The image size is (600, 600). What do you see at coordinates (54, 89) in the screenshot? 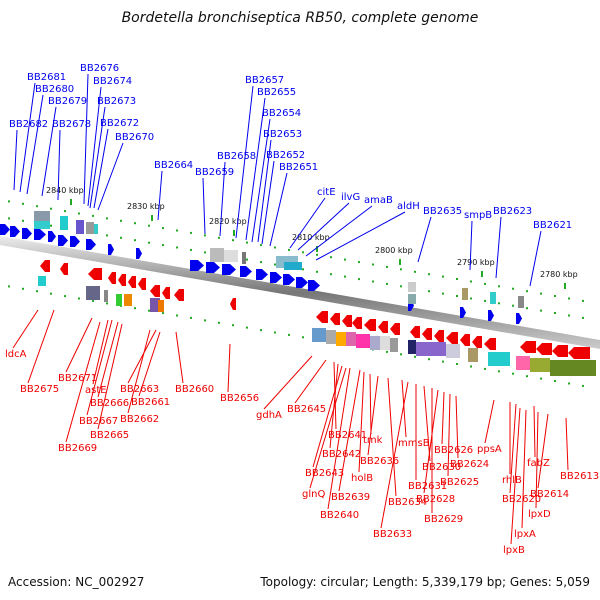
I see `forward-gene-label: BB2680` at bounding box center [54, 89].